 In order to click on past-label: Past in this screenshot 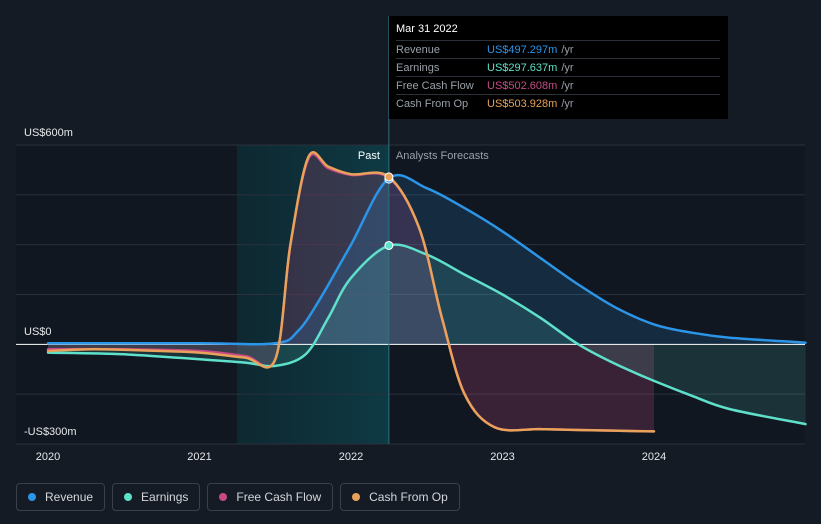, I will do `click(368, 156)`.